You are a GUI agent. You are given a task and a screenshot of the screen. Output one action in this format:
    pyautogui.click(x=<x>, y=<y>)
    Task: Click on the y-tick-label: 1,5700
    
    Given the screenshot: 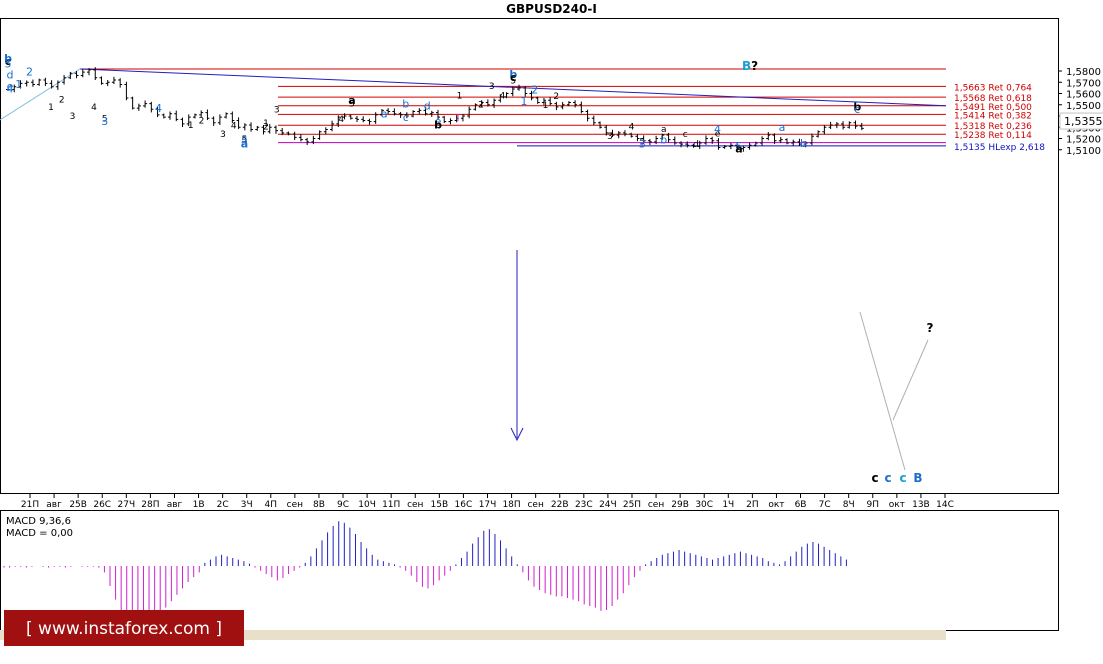 What is the action you would take?
    pyautogui.click(x=1083, y=83)
    